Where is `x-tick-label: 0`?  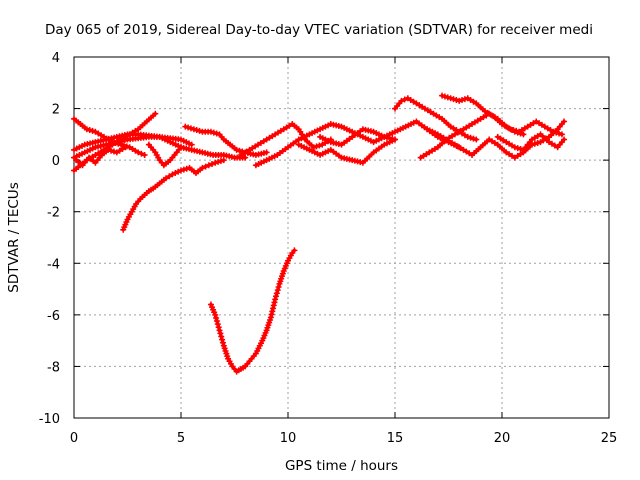 x-tick-label: 0 is located at coordinates (74, 438).